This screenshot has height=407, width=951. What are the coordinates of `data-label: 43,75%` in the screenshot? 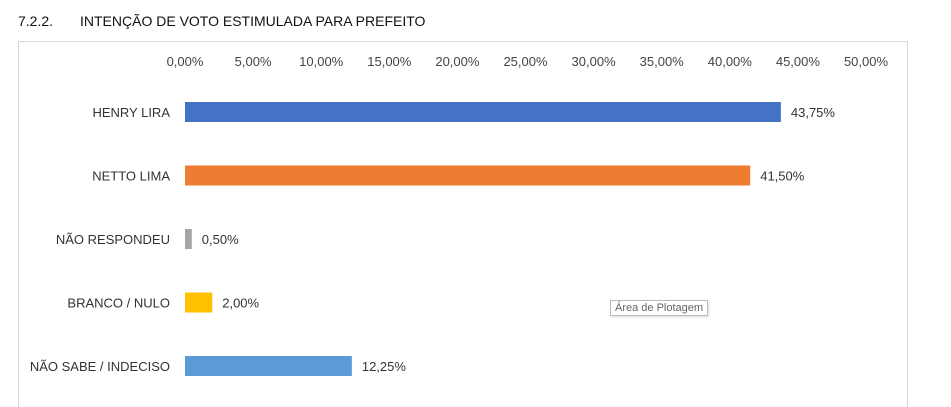 It's located at (813, 112).